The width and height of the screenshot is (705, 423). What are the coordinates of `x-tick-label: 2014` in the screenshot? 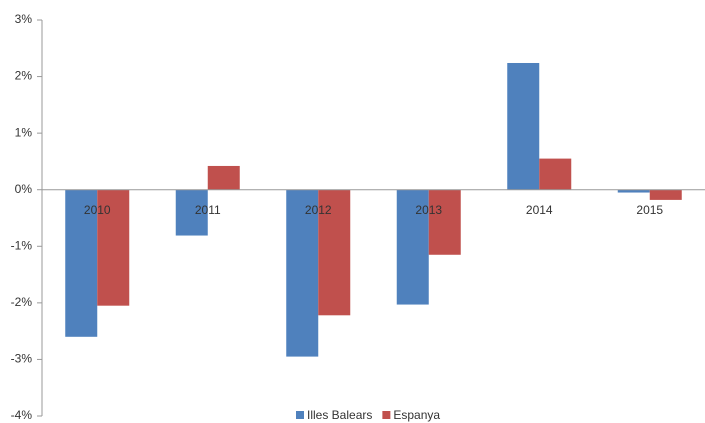 It's located at (539, 210).